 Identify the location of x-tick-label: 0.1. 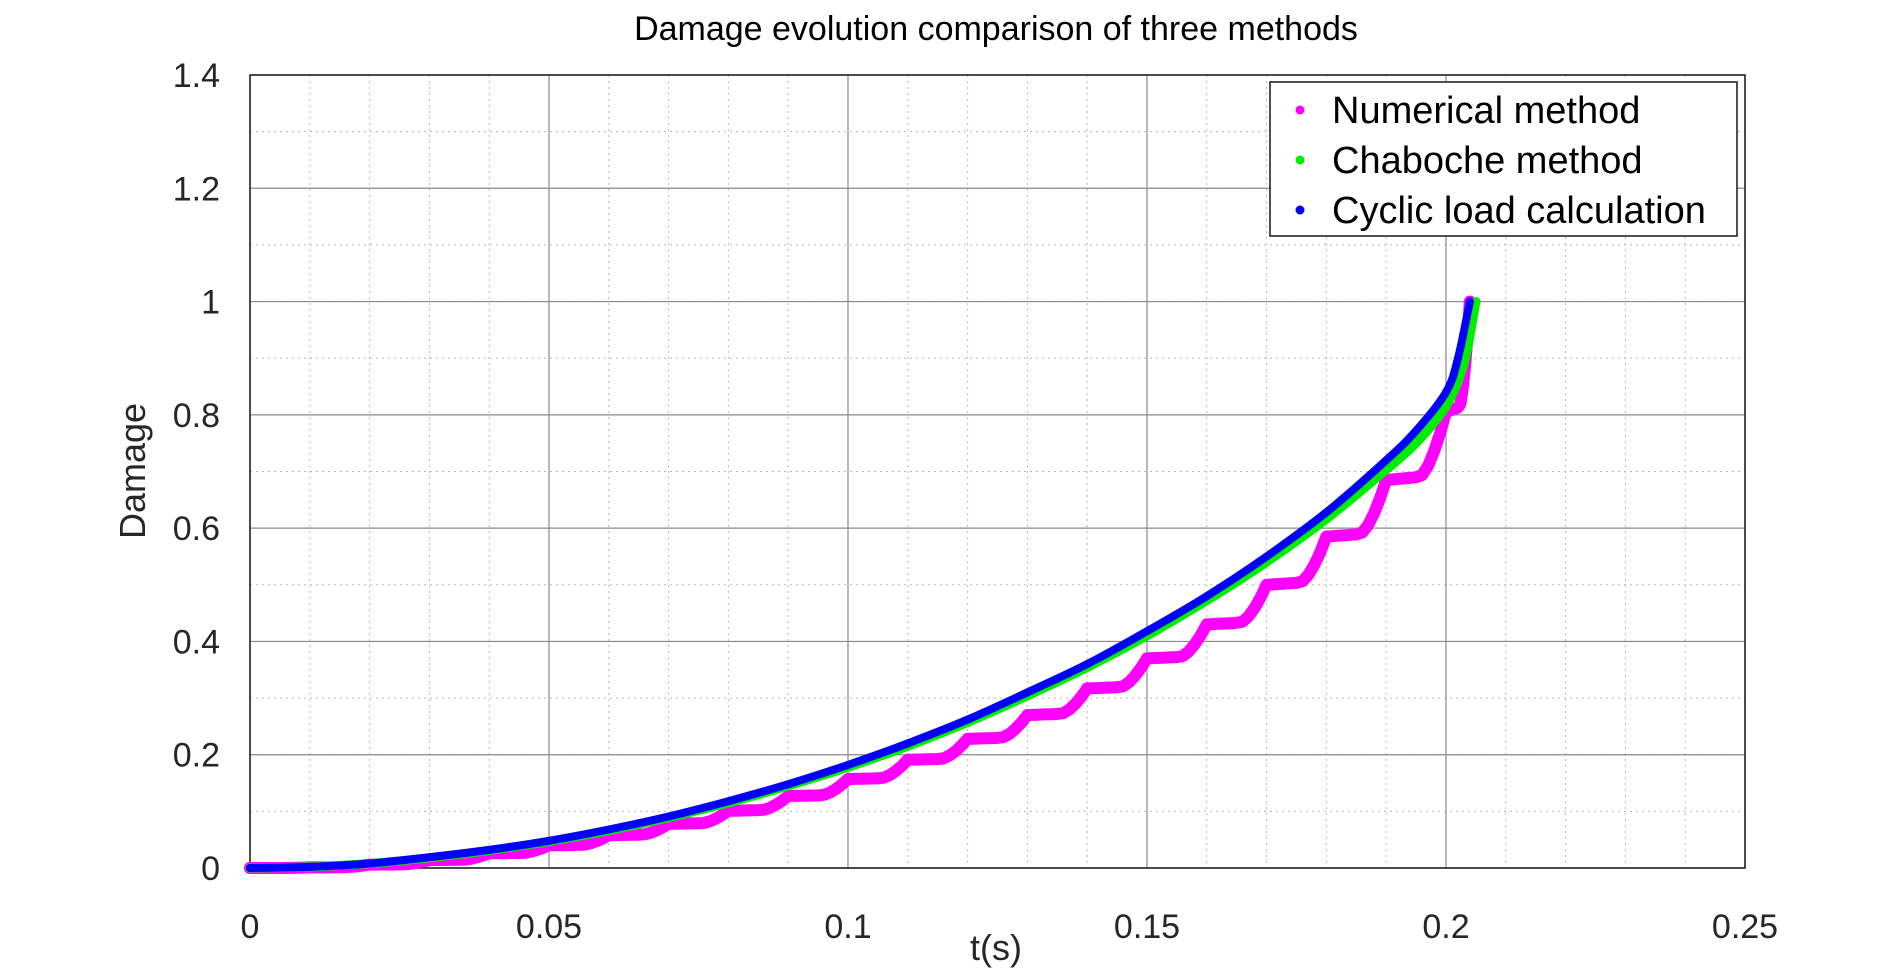
(847, 927).